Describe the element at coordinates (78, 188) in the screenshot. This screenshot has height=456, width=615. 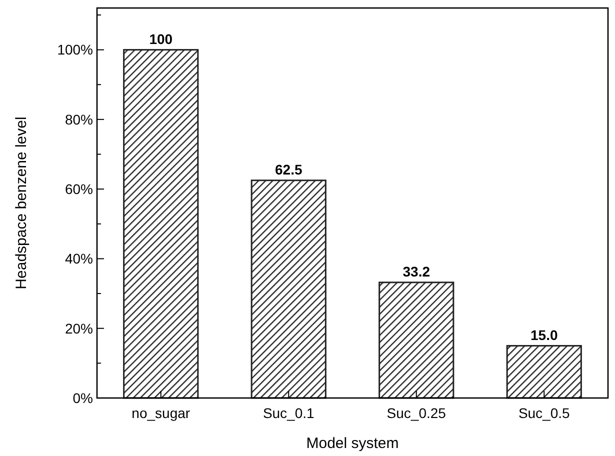
I see `y-tick-label: 60%` at that location.